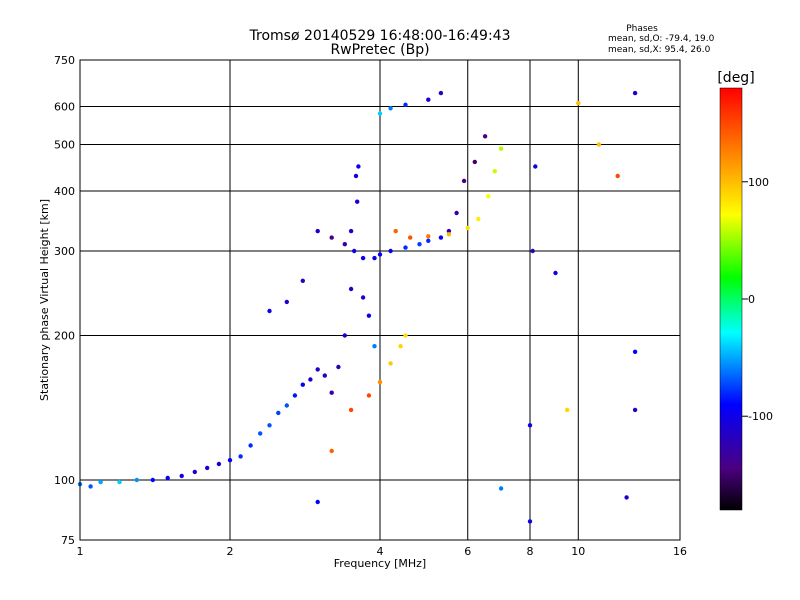 The image size is (800, 600). I want to click on x-tick-label: 4, so click(380, 551).